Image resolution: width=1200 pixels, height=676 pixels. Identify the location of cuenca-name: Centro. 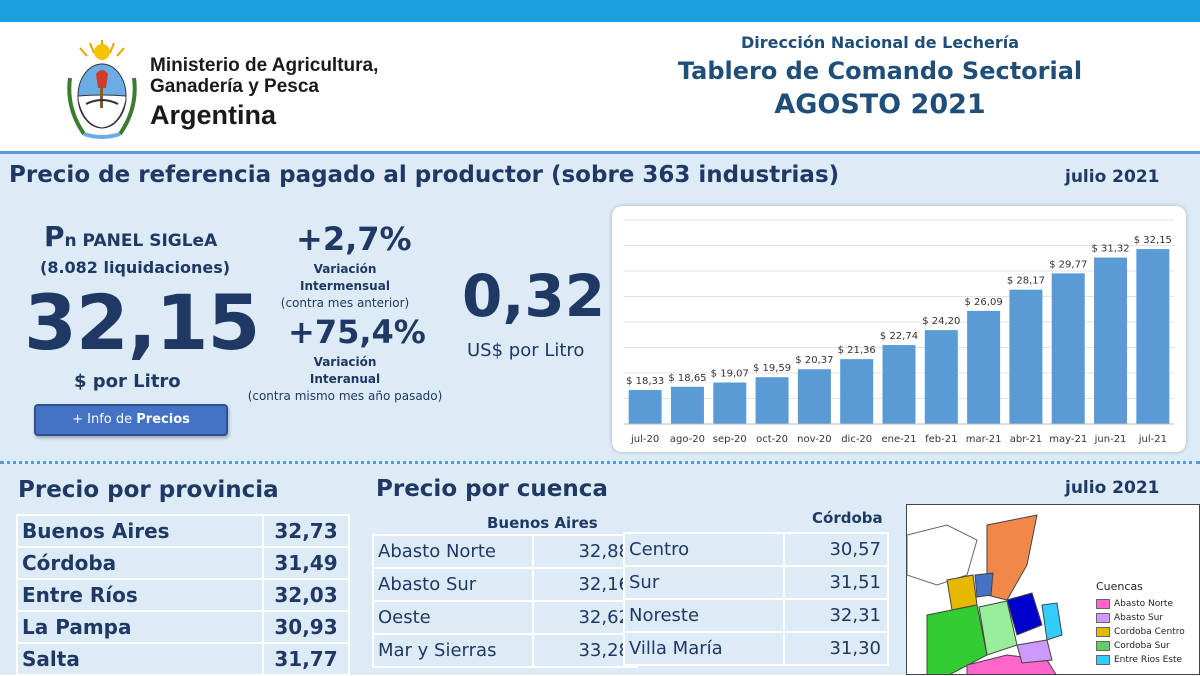
(704, 549).